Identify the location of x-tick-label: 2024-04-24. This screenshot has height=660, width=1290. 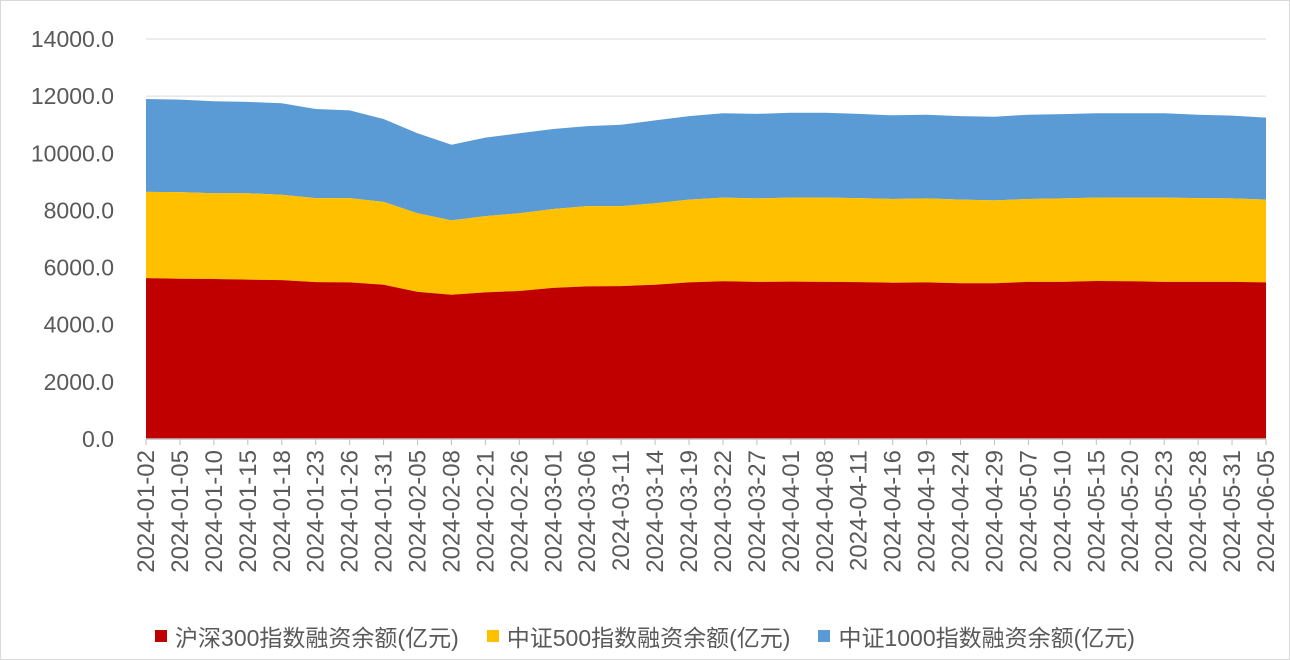
(961, 511).